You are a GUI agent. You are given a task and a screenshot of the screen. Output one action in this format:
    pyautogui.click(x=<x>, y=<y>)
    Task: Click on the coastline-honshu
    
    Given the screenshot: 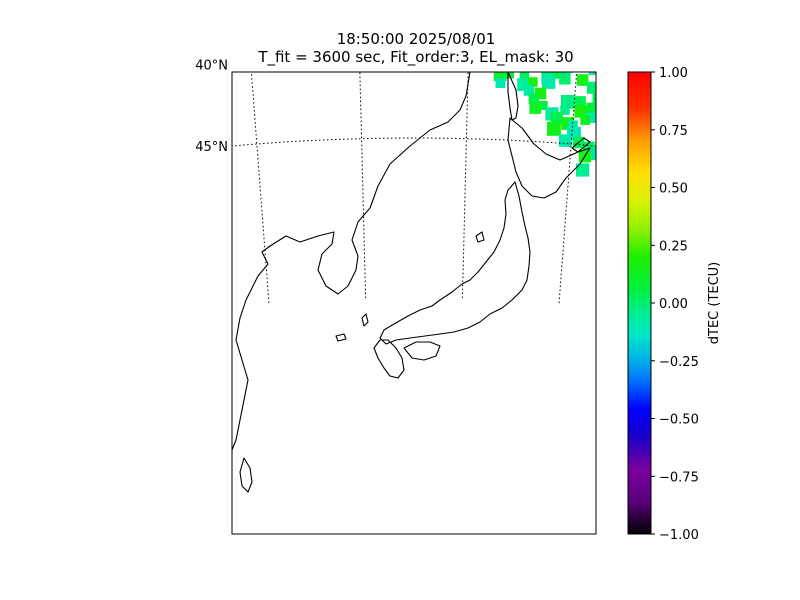 What is the action you would take?
    pyautogui.click(x=455, y=263)
    